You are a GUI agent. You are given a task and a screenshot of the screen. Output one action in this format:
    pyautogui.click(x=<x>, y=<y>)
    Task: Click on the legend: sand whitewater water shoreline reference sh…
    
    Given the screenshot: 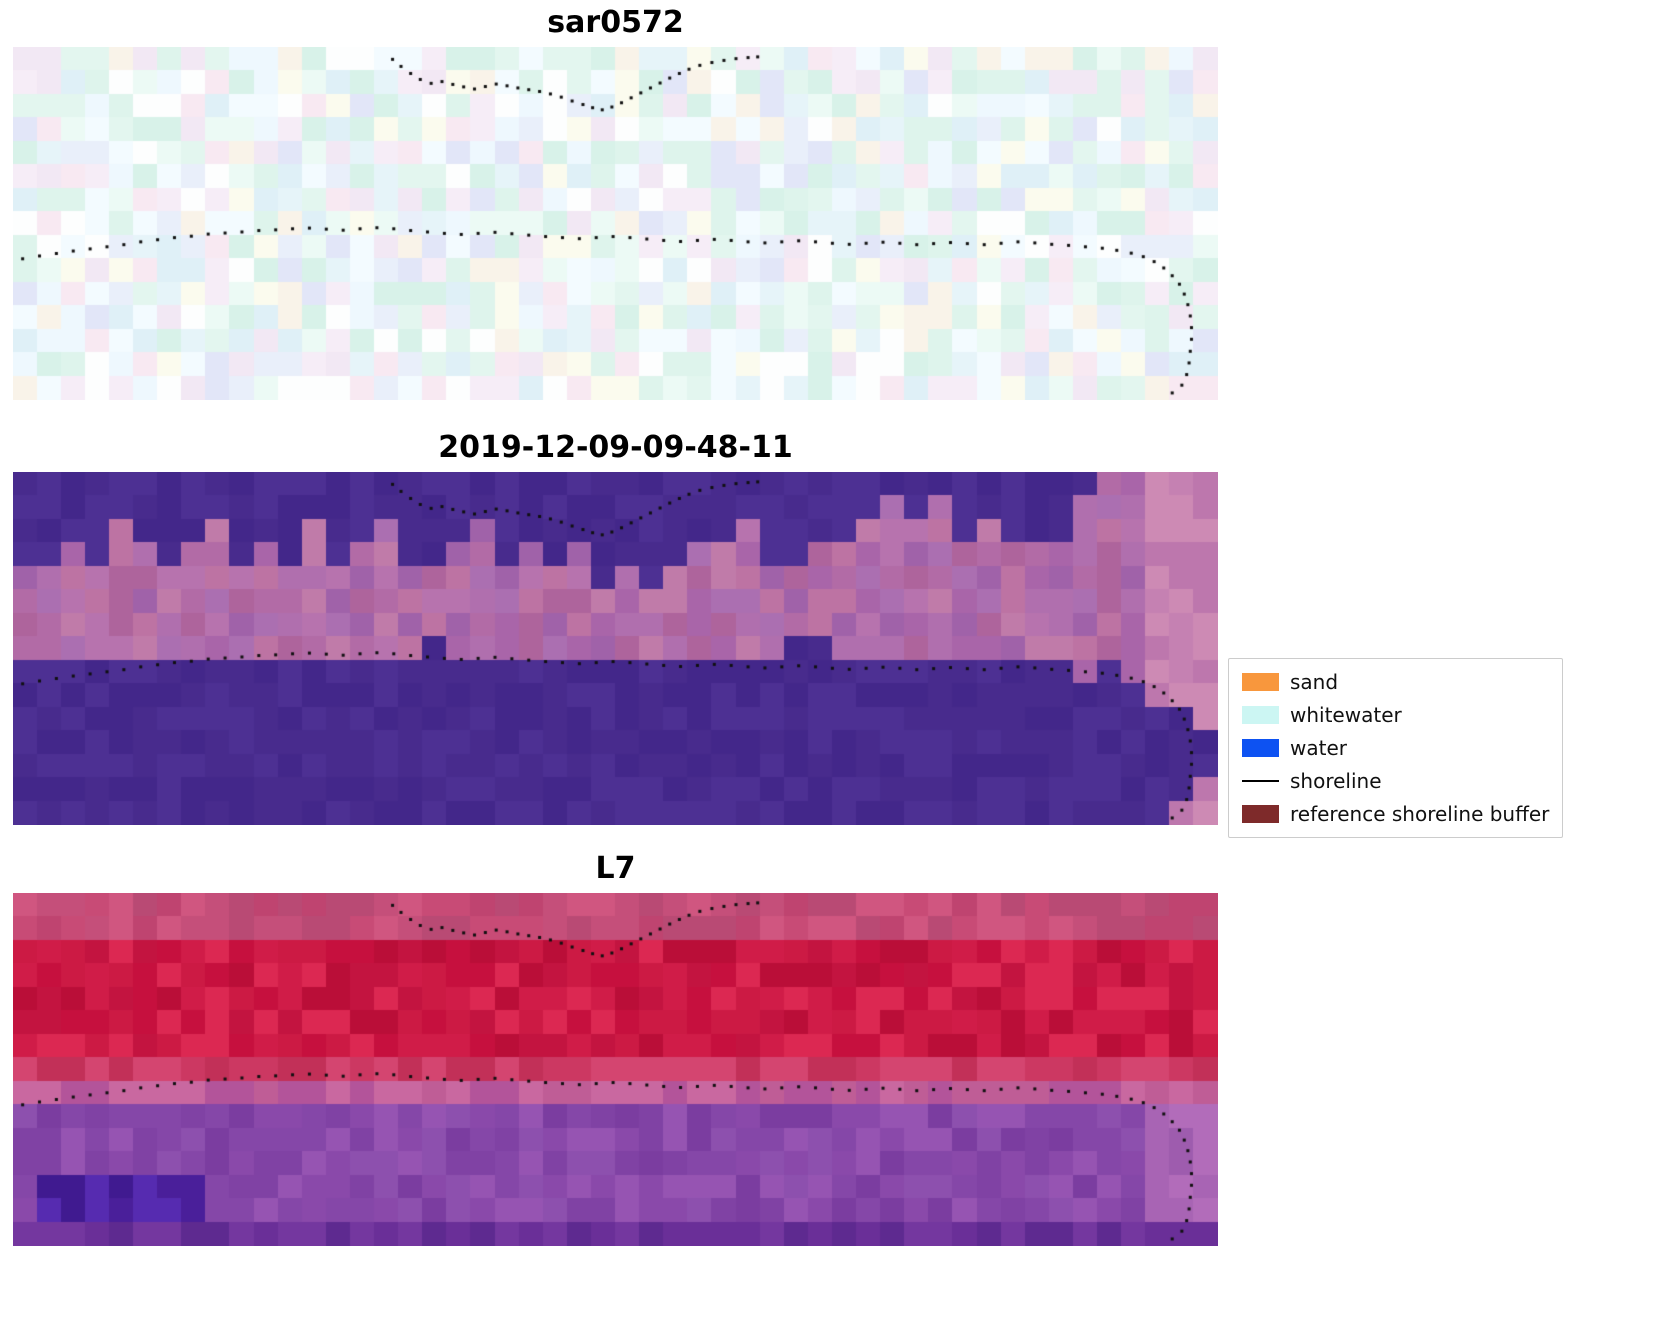 What is the action you would take?
    pyautogui.click(x=1396, y=748)
    